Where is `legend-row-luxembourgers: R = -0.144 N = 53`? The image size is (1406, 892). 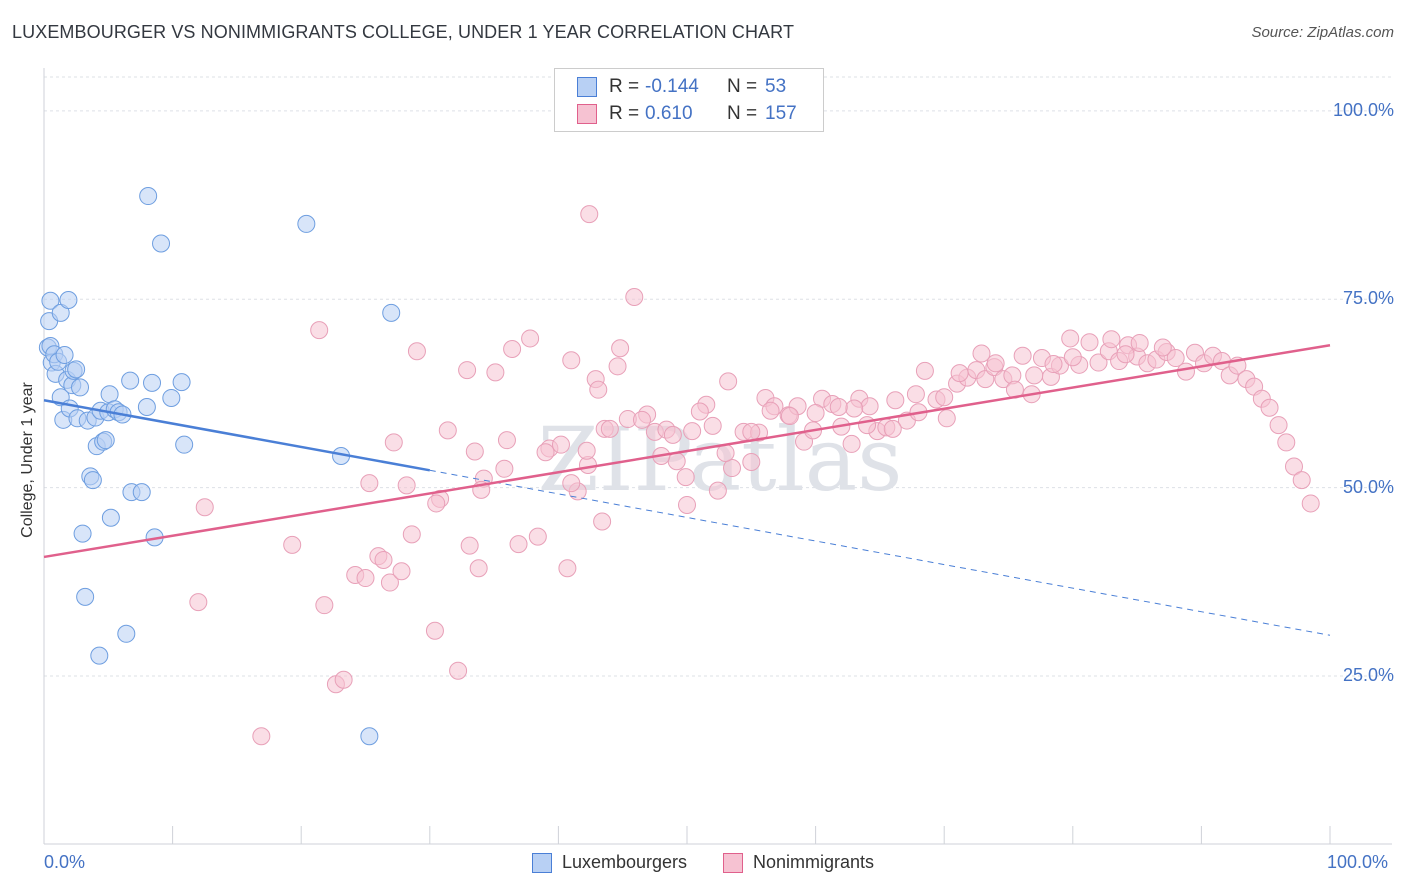 legend-row-luxembourgers: R = -0.144 N = 53 is located at coordinates (681, 87).